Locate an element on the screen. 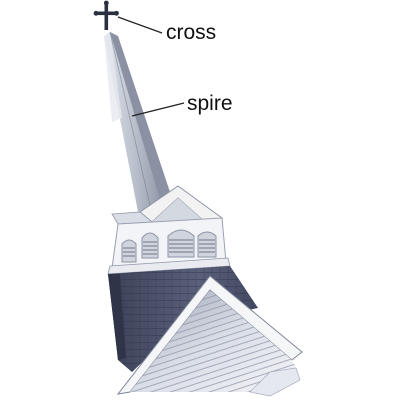  spire-label: spire is located at coordinates (210, 103).